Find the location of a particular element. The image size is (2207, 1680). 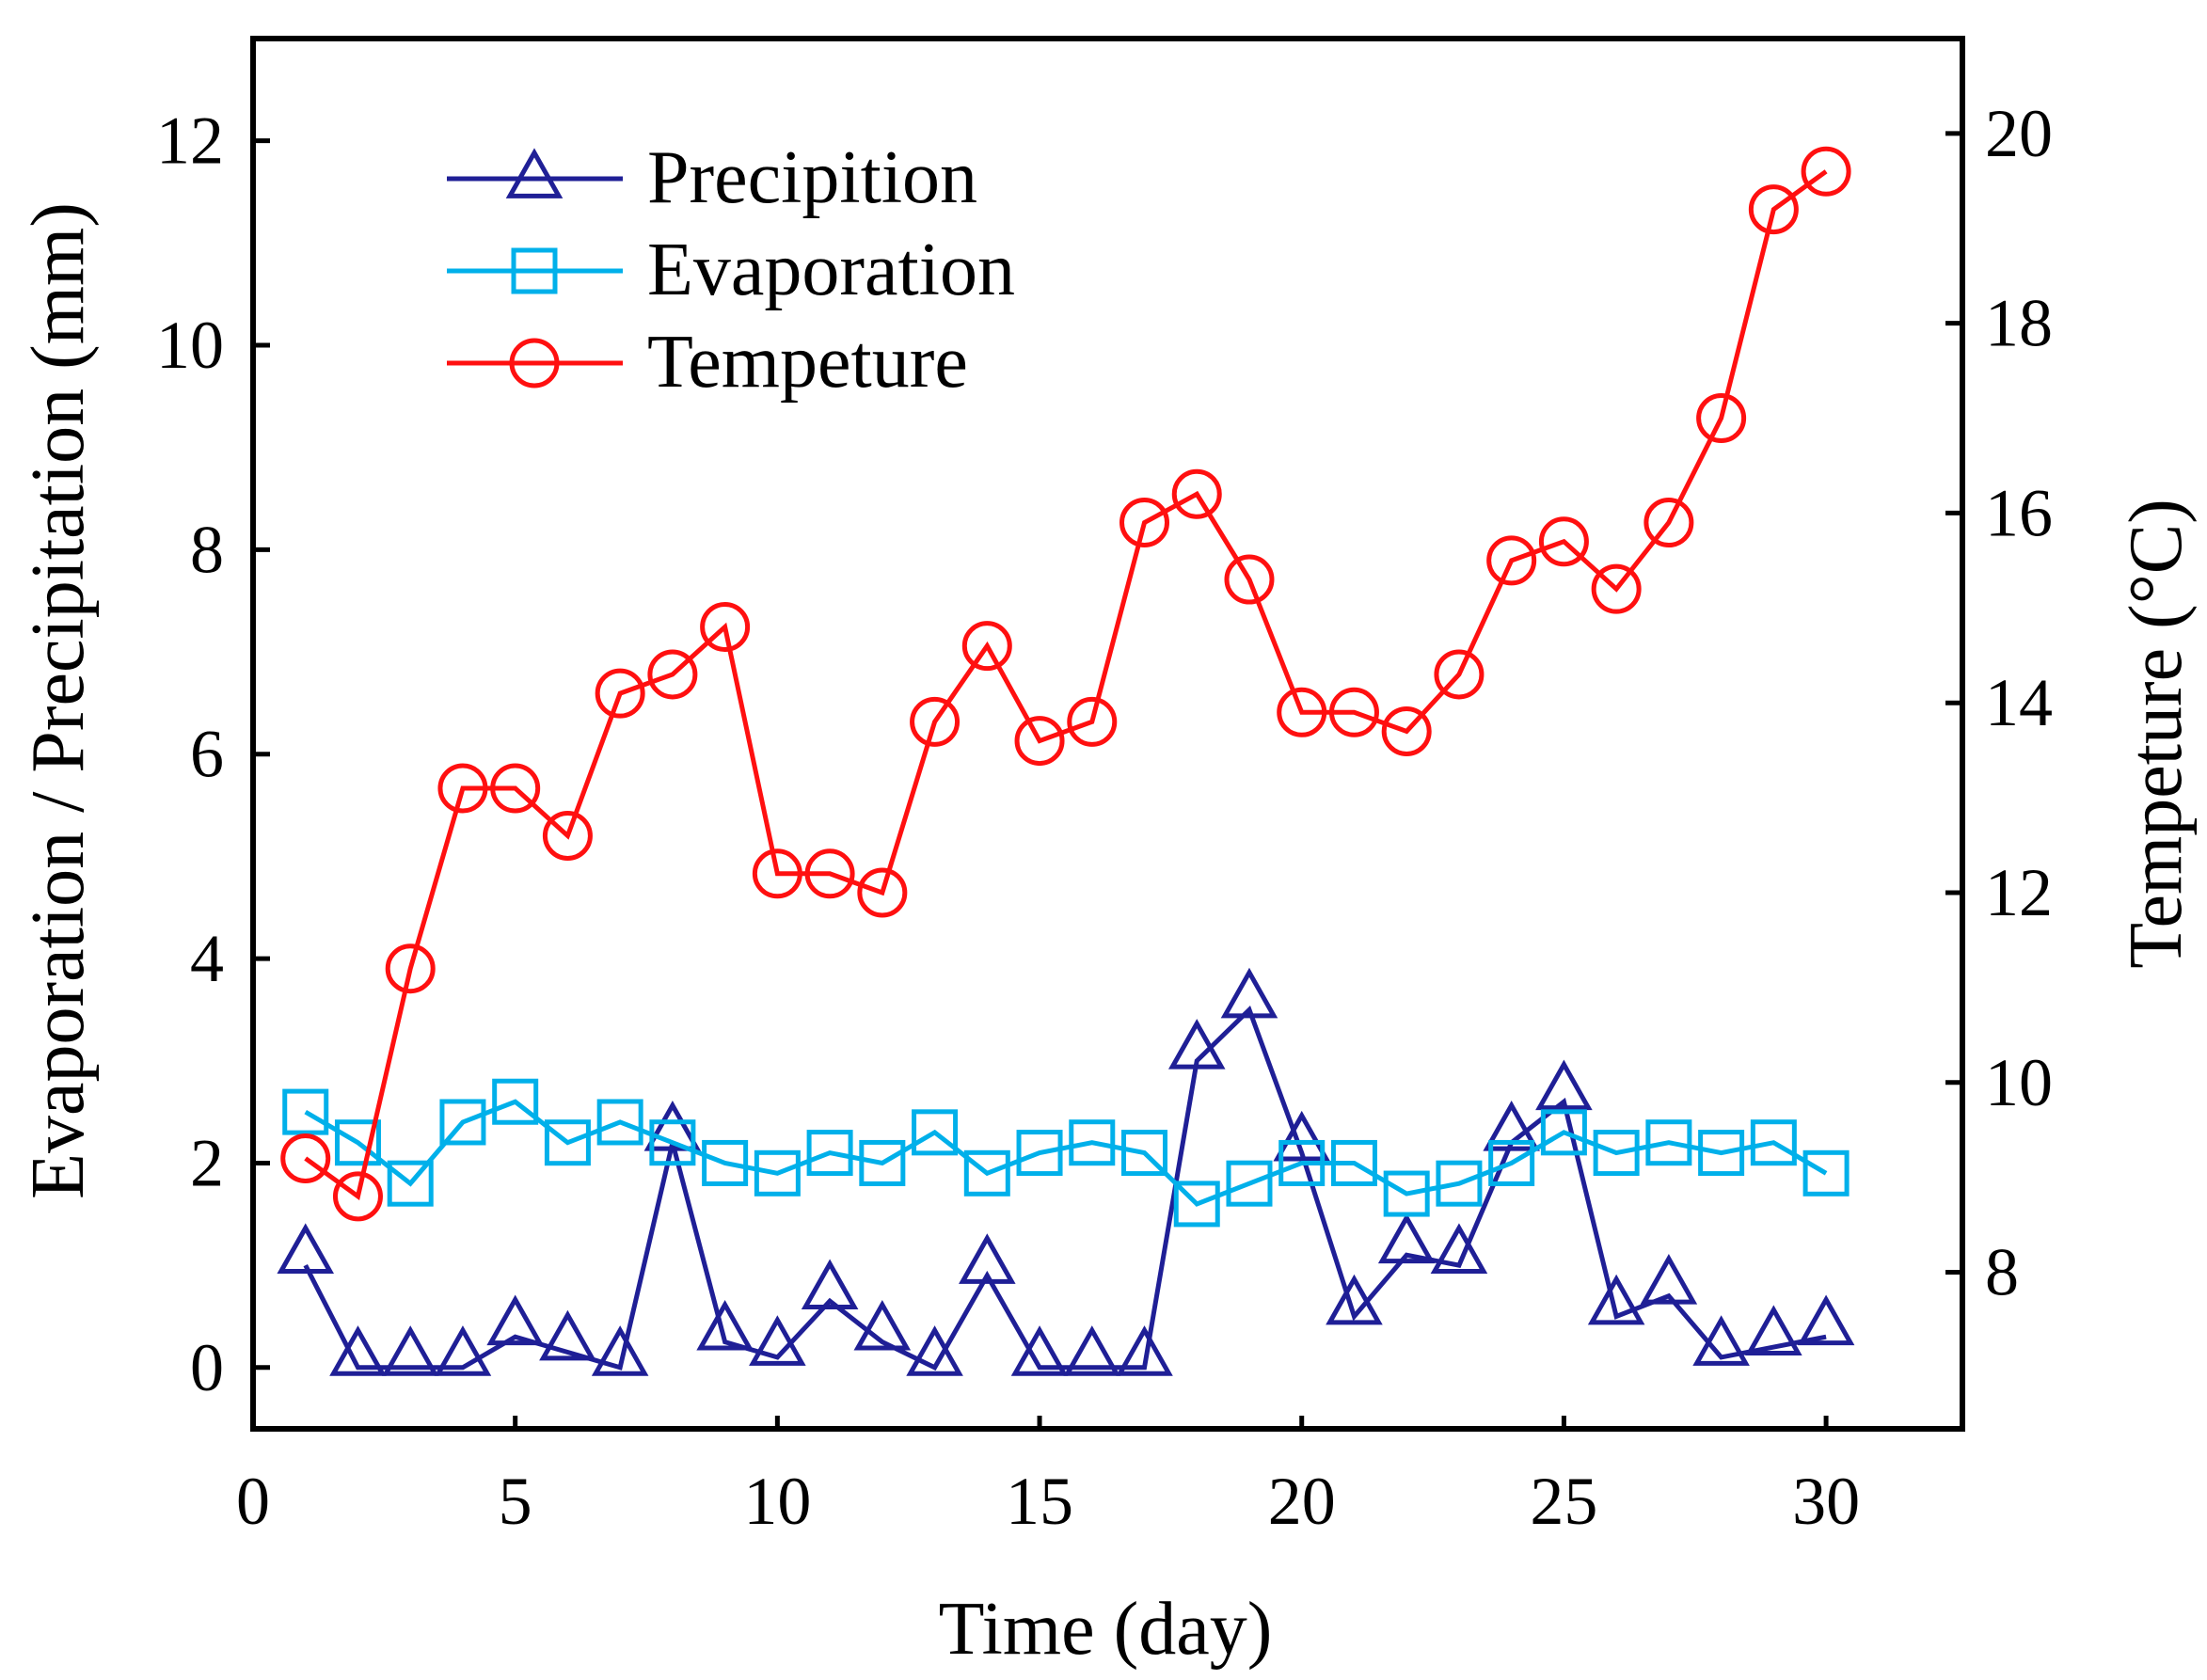

y-right-tick-label: 16 is located at coordinates (2019, 512).